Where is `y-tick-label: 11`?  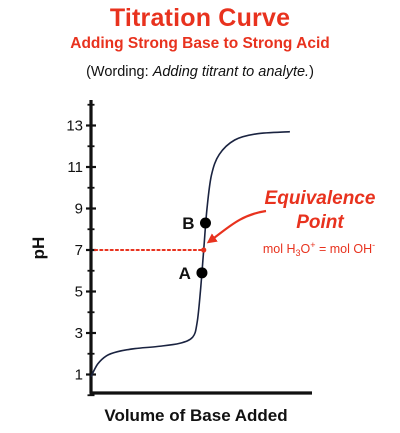 y-tick-label: 11 is located at coordinates (75, 167).